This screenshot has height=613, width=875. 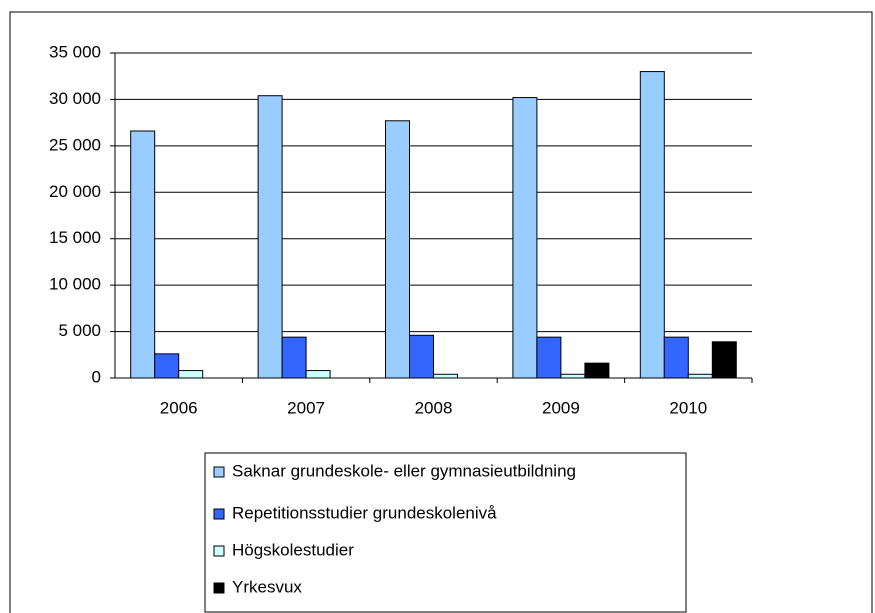 I want to click on y-tick-label: 25 000, so click(x=75, y=144).